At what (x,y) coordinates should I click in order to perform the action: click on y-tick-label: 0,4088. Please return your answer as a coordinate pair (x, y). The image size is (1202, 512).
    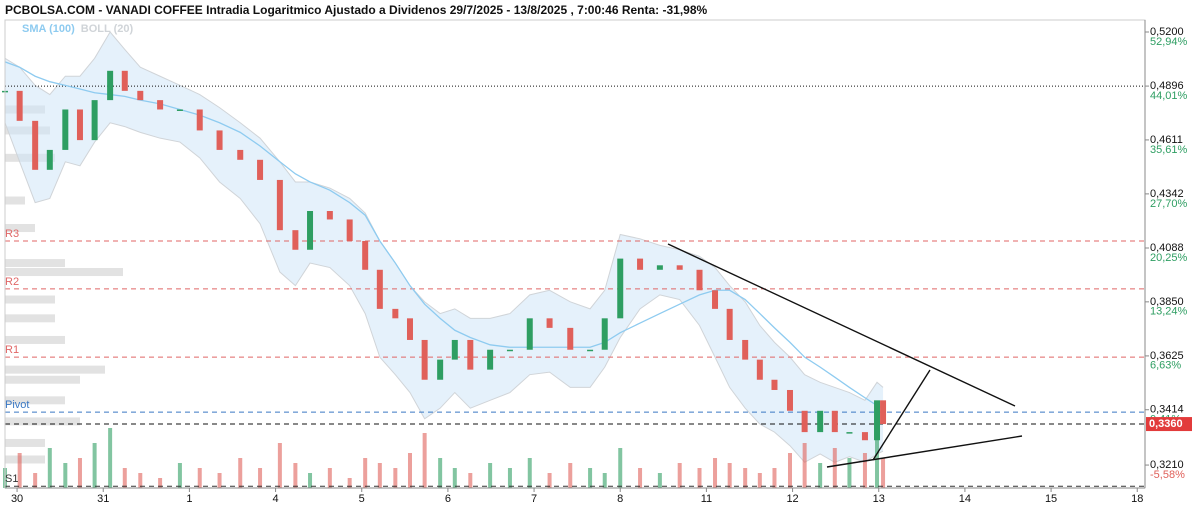
    Looking at the image, I should click on (1167, 248).